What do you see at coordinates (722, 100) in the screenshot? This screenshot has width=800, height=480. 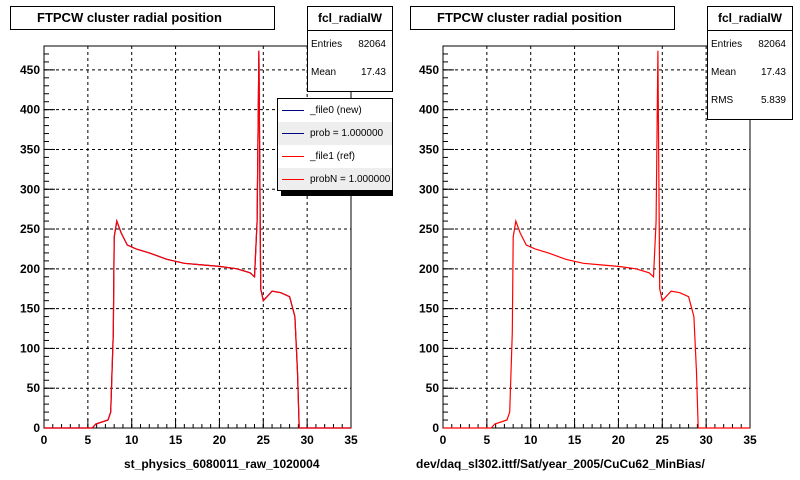 I see `stats-label: RMS` at bounding box center [722, 100].